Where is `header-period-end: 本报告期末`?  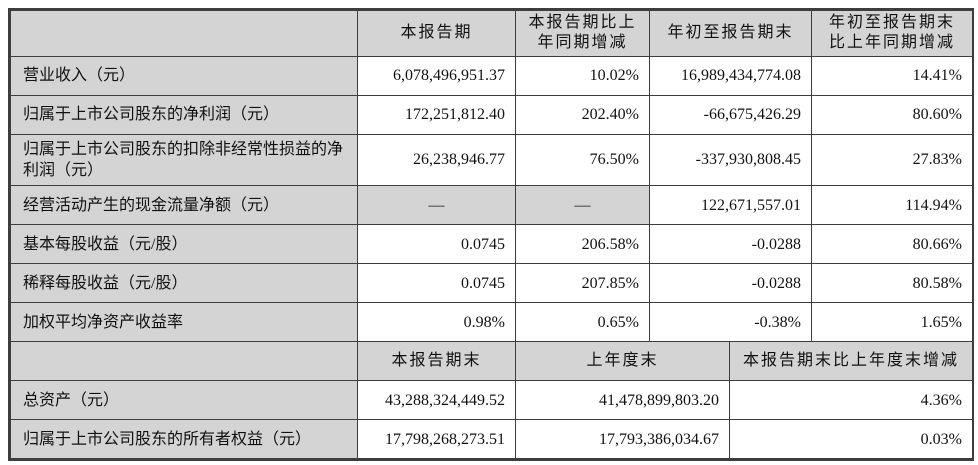 header-period-end: 本报告期末 is located at coordinates (436, 361).